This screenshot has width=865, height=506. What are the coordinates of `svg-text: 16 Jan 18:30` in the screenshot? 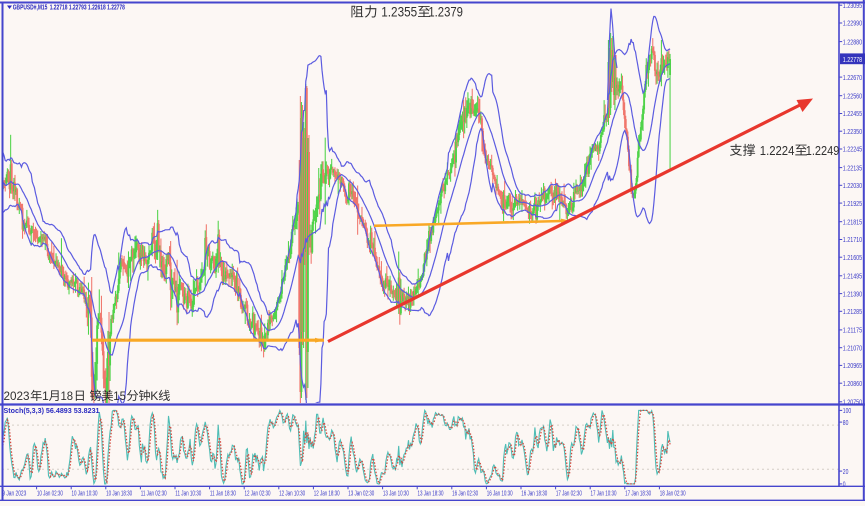 It's located at (534, 492).